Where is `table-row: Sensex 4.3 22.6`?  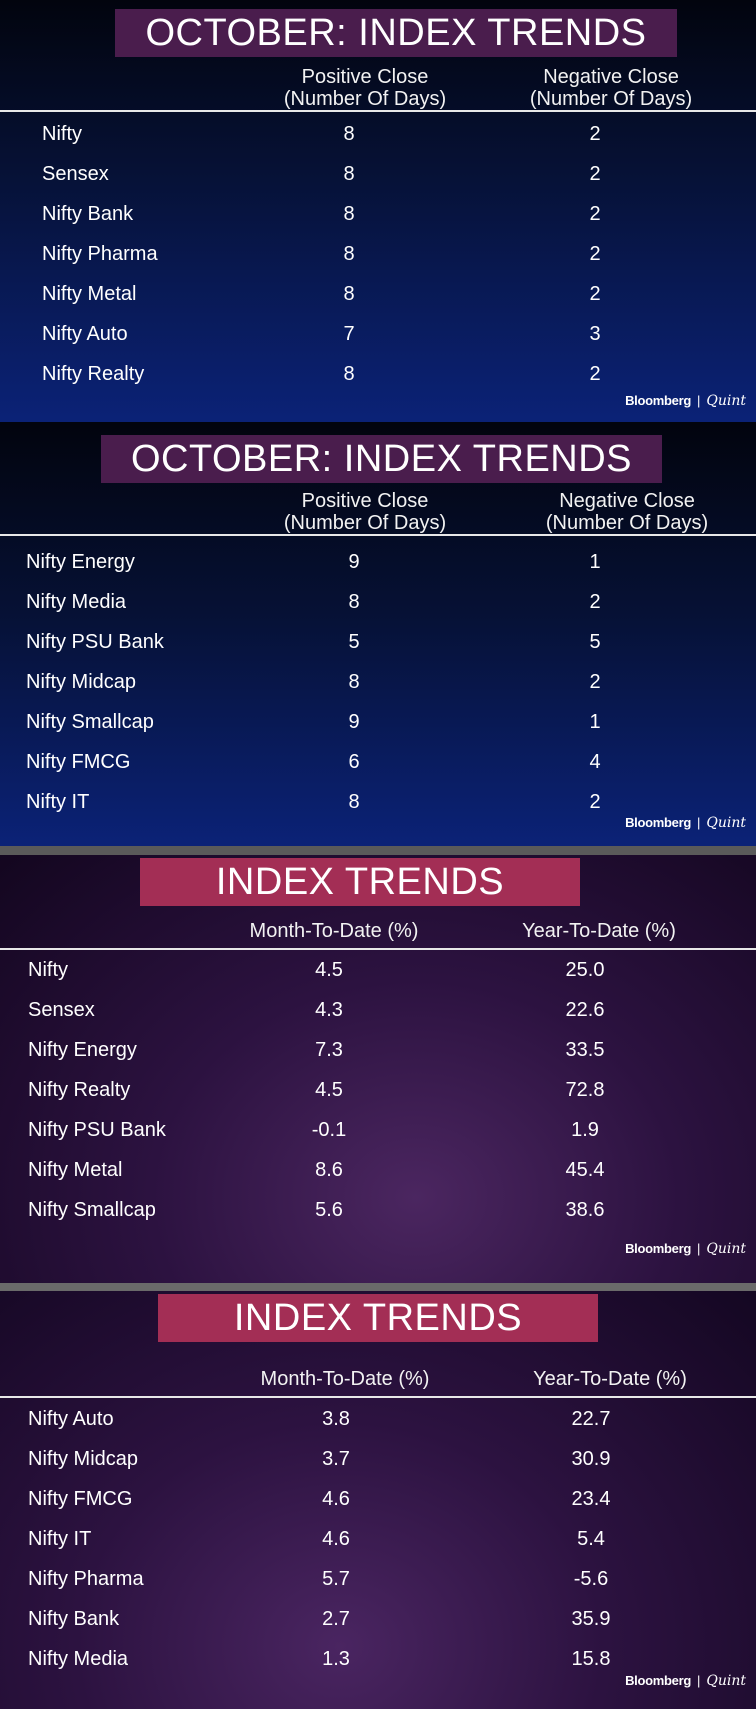
table-row: Sensex 4.3 22.6 is located at coordinates (378, 1010).